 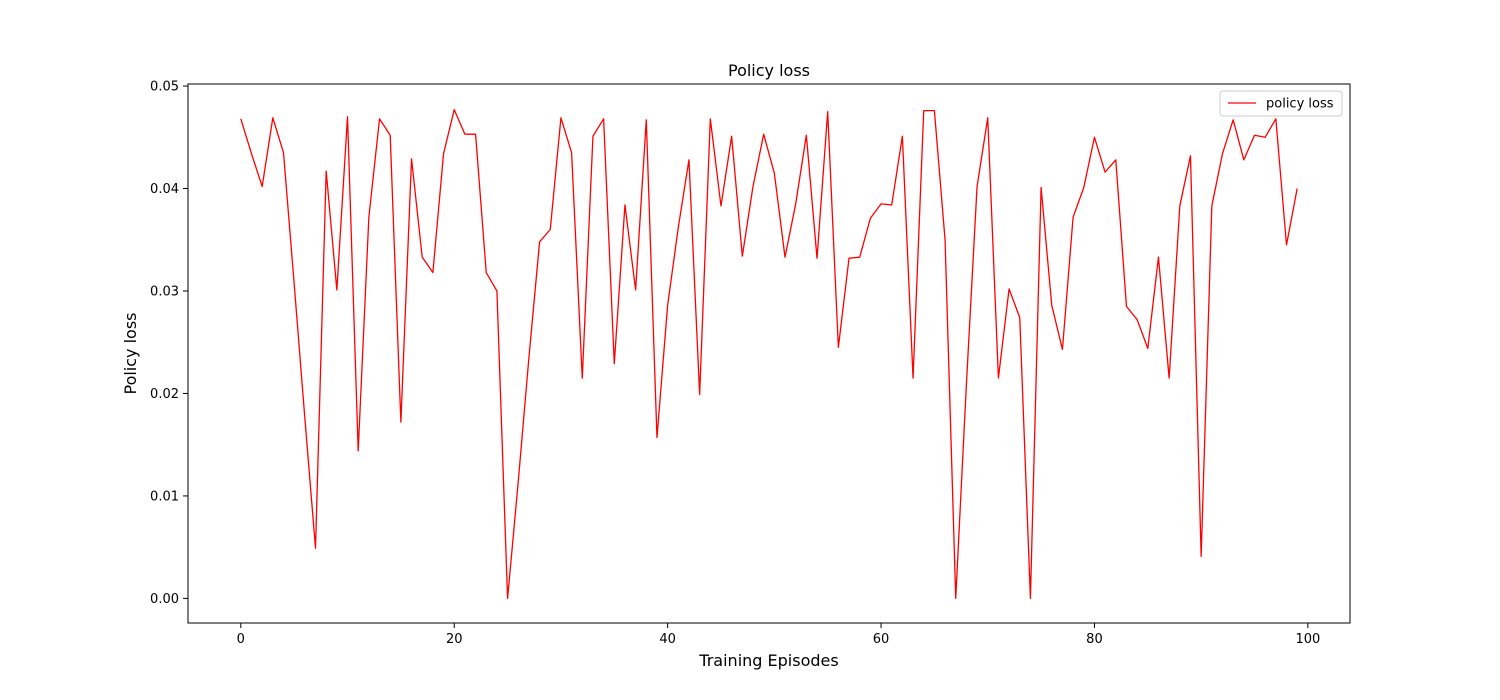 What do you see at coordinates (769, 70) in the screenshot?
I see `chart-title: Policy loss` at bounding box center [769, 70].